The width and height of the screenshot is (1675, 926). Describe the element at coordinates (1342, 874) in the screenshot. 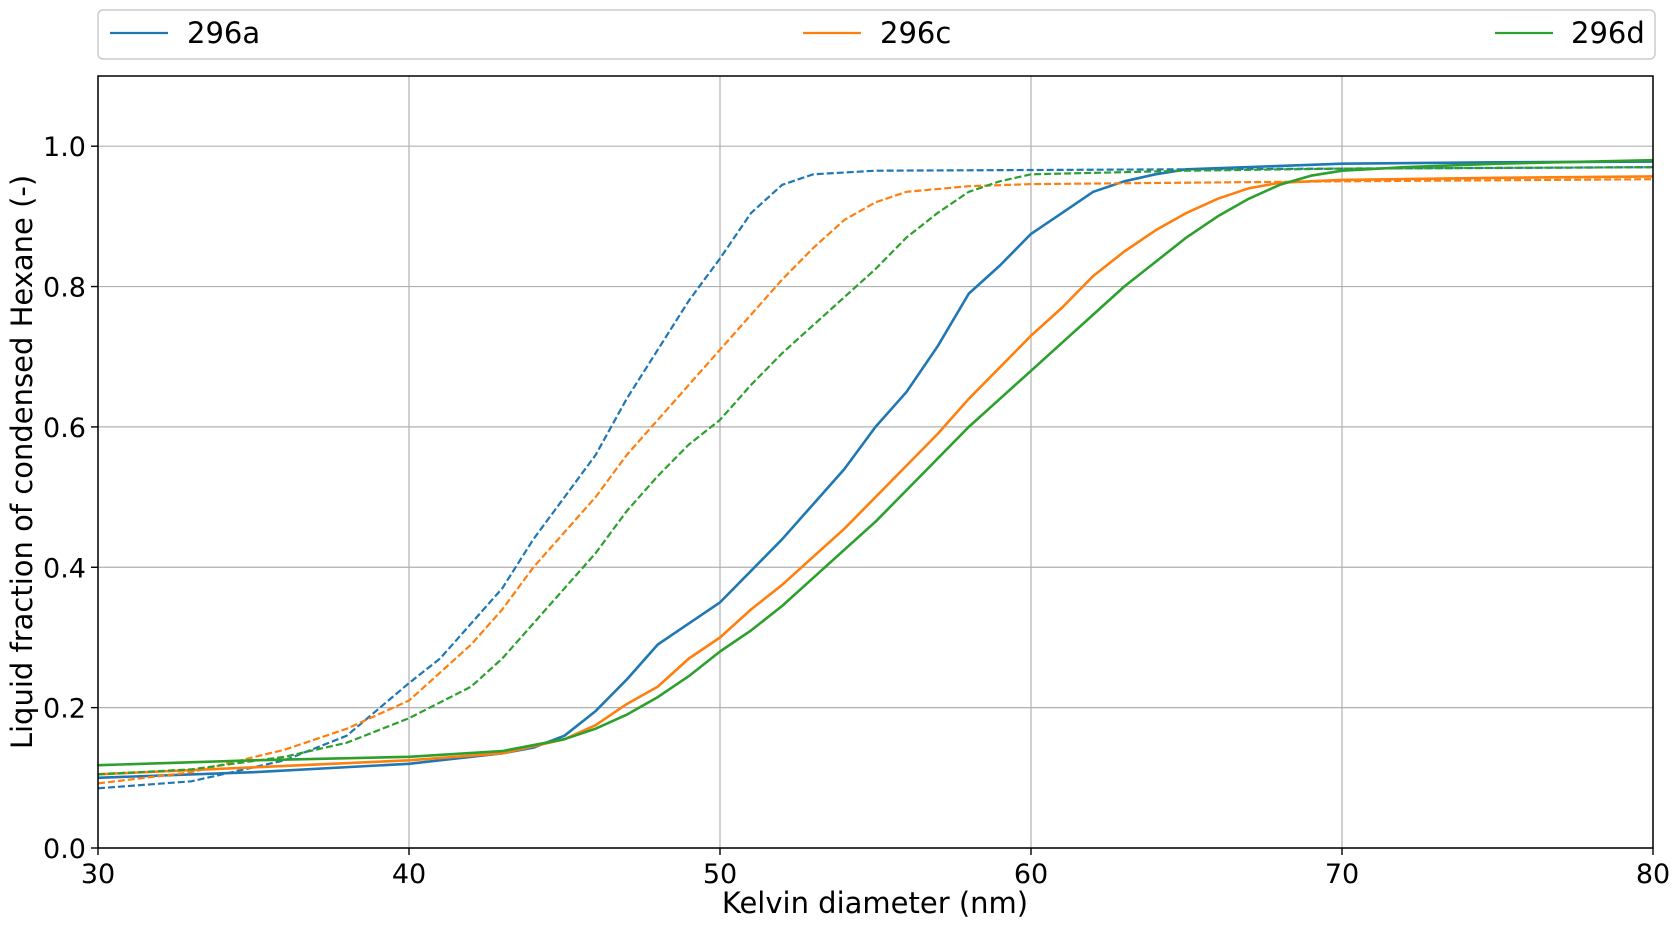

I see `x-tick-label: 70` at that location.